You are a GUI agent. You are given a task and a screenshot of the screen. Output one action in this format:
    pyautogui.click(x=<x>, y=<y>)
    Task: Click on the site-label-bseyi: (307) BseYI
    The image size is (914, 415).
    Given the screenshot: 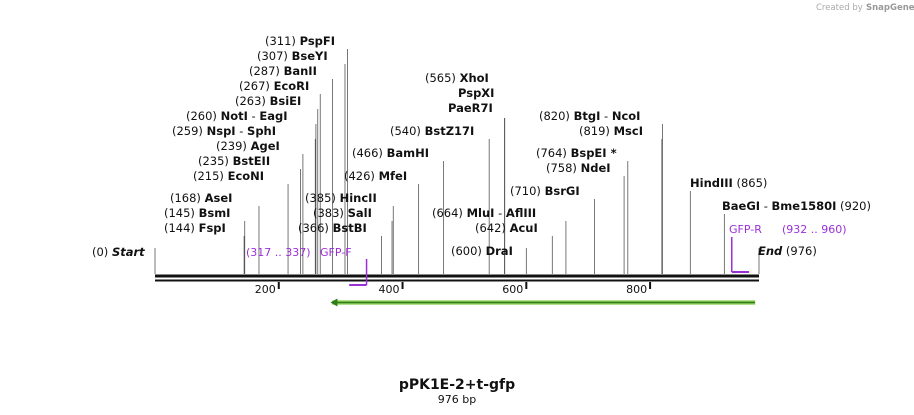 What is the action you would take?
    pyautogui.click(x=292, y=56)
    